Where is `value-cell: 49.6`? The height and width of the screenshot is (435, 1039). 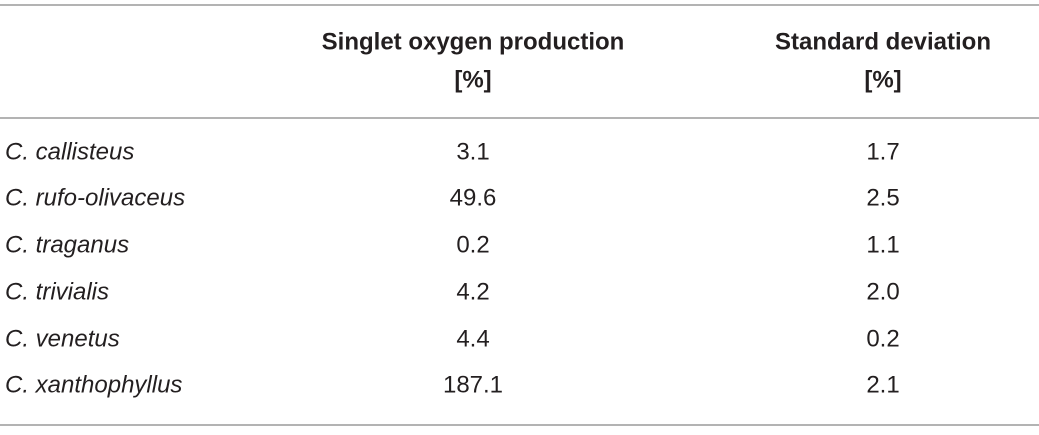 value-cell: 49.6 is located at coordinates (473, 197).